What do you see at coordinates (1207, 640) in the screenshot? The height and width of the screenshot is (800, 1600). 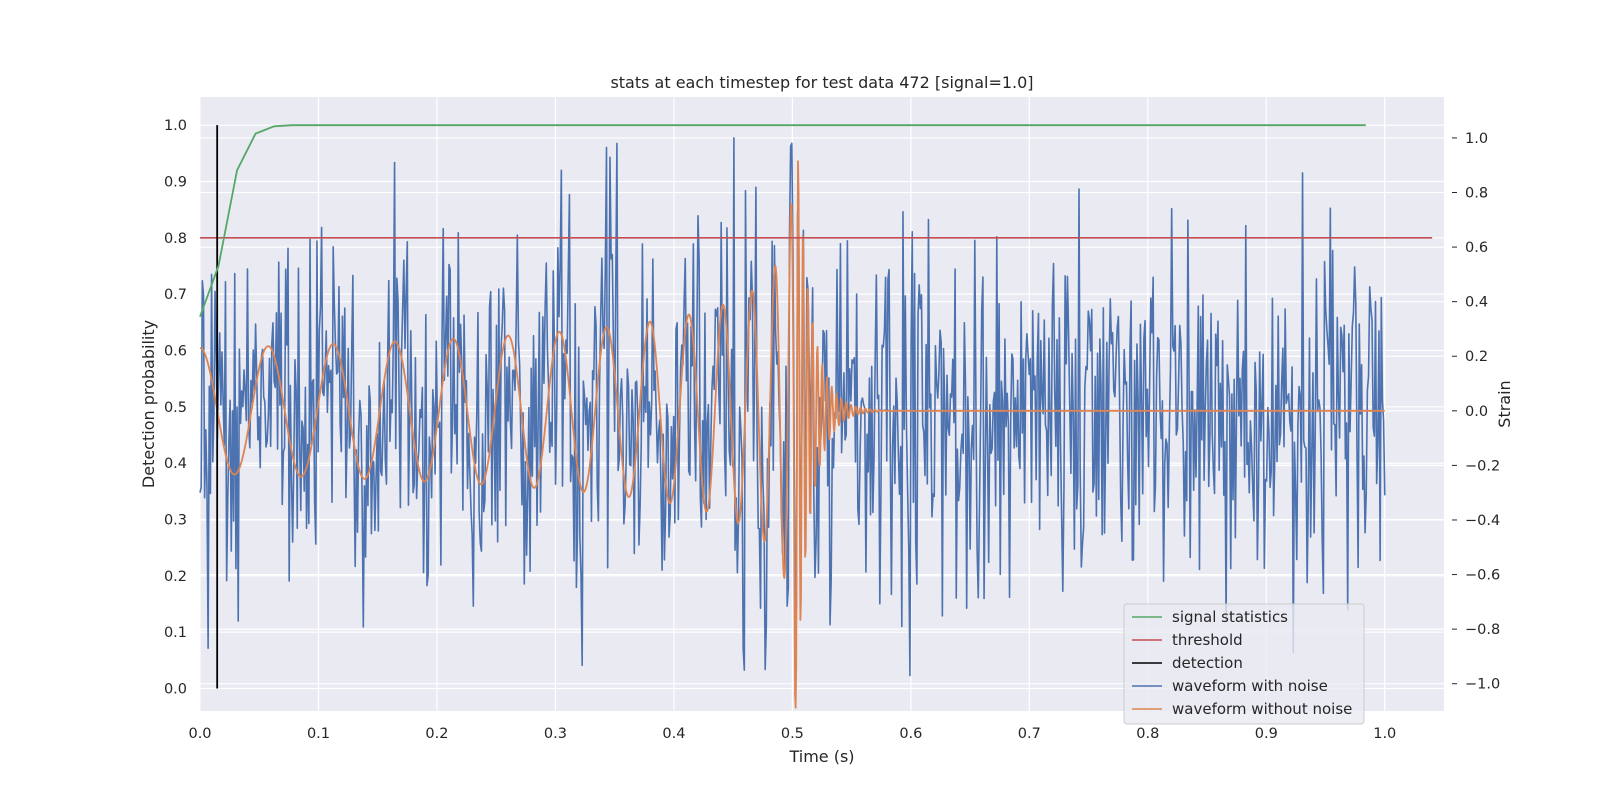 I see `legend-label-threshold: threshold` at bounding box center [1207, 640].